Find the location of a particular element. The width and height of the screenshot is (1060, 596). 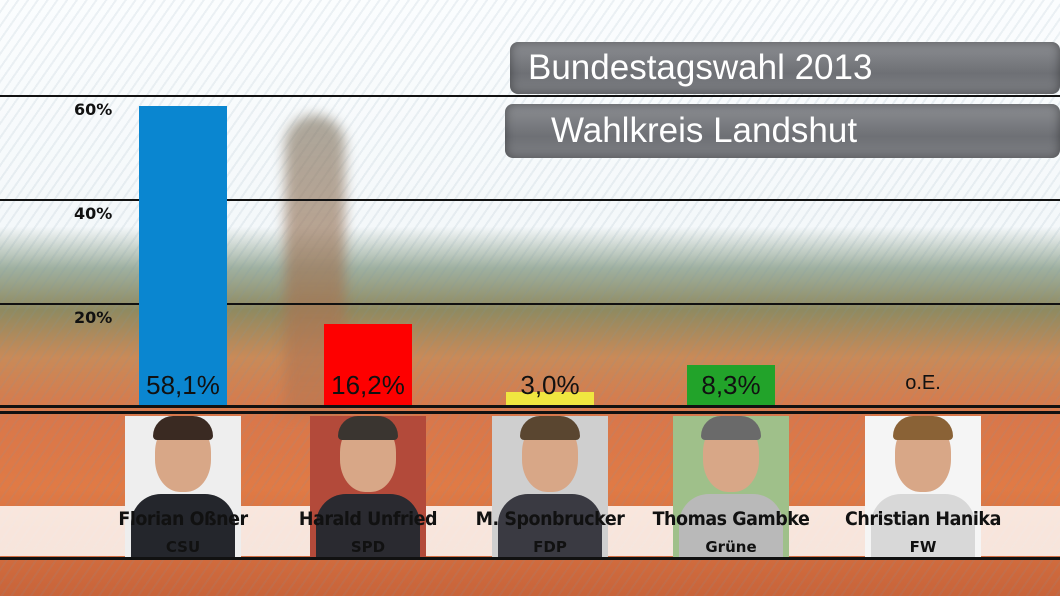

candidate-name: Thomas Gambke is located at coordinates (731, 519).